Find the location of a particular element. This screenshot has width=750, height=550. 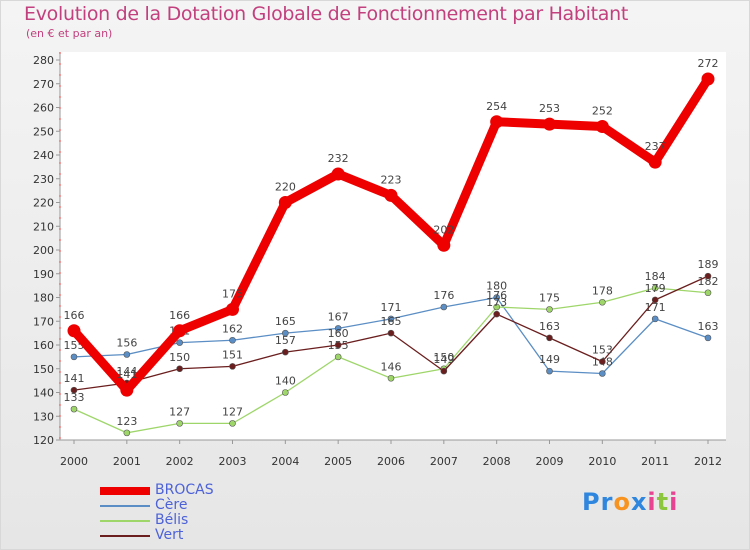

y-tick-label: 150 is located at coordinates (43, 369).